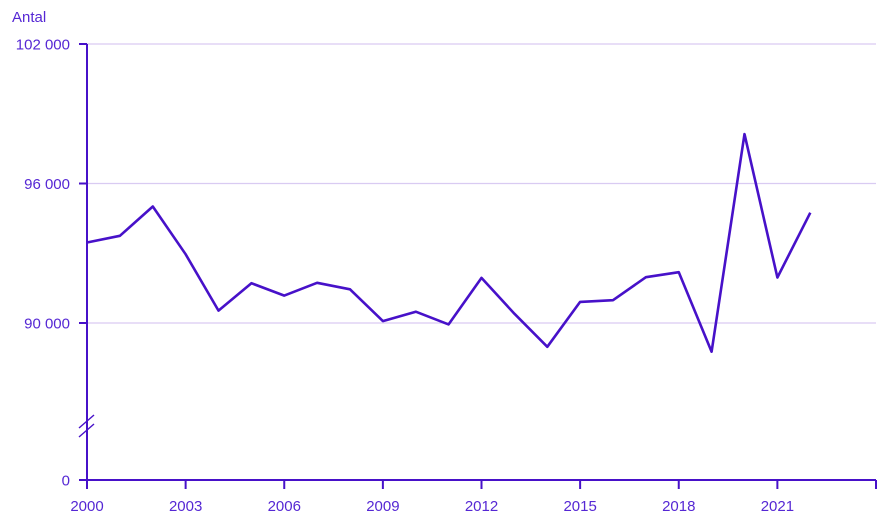 The height and width of the screenshot is (527, 888). I want to click on x-tick-label: 2003, so click(185, 506).